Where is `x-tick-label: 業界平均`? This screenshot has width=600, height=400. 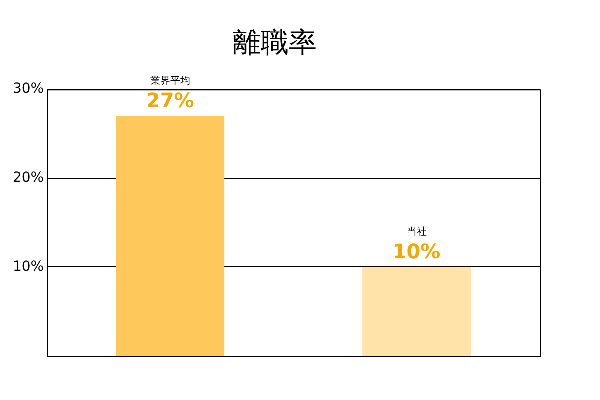
x-tick-label: 業界平均 is located at coordinates (170, 80).